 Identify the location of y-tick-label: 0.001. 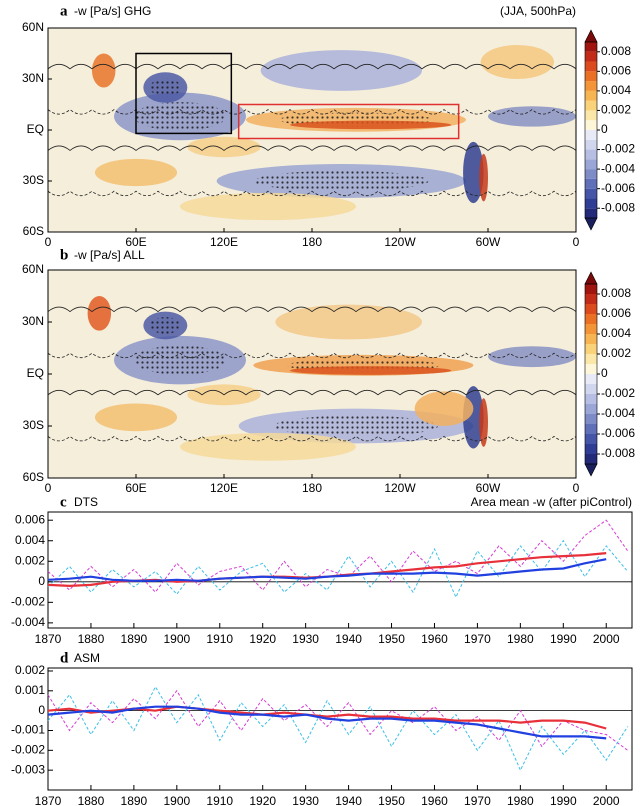
(30, 690).